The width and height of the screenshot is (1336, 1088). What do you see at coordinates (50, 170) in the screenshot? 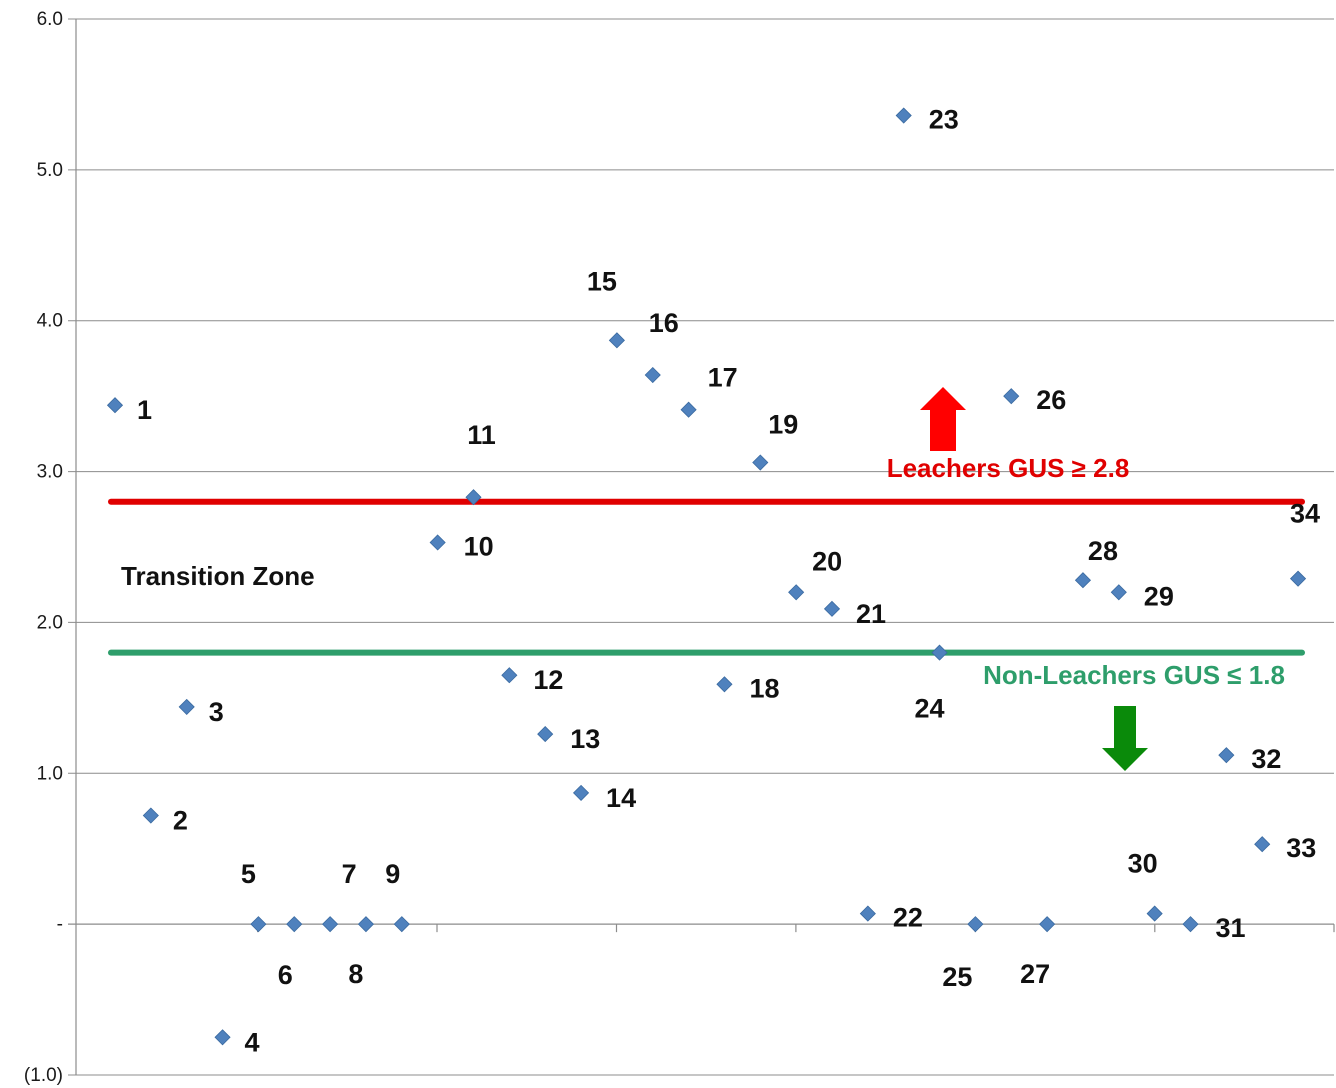
I see `y-tick-label: 5.0` at bounding box center [50, 170].